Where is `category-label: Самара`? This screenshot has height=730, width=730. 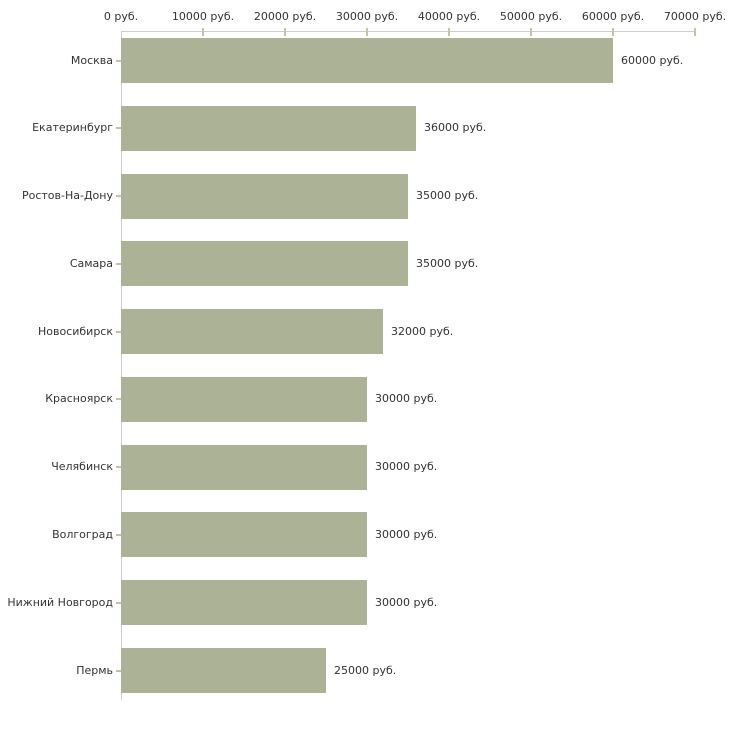 category-label: Самара is located at coordinates (91, 263).